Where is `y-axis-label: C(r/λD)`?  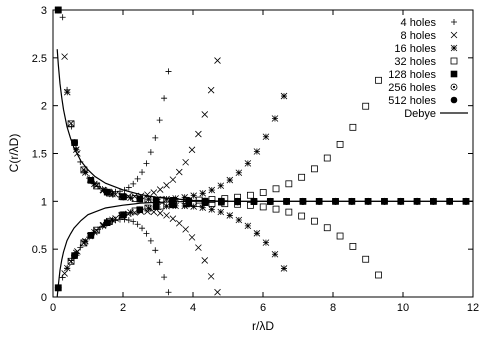
y-axis-label: C(r/λD) is located at coordinates (14, 153).